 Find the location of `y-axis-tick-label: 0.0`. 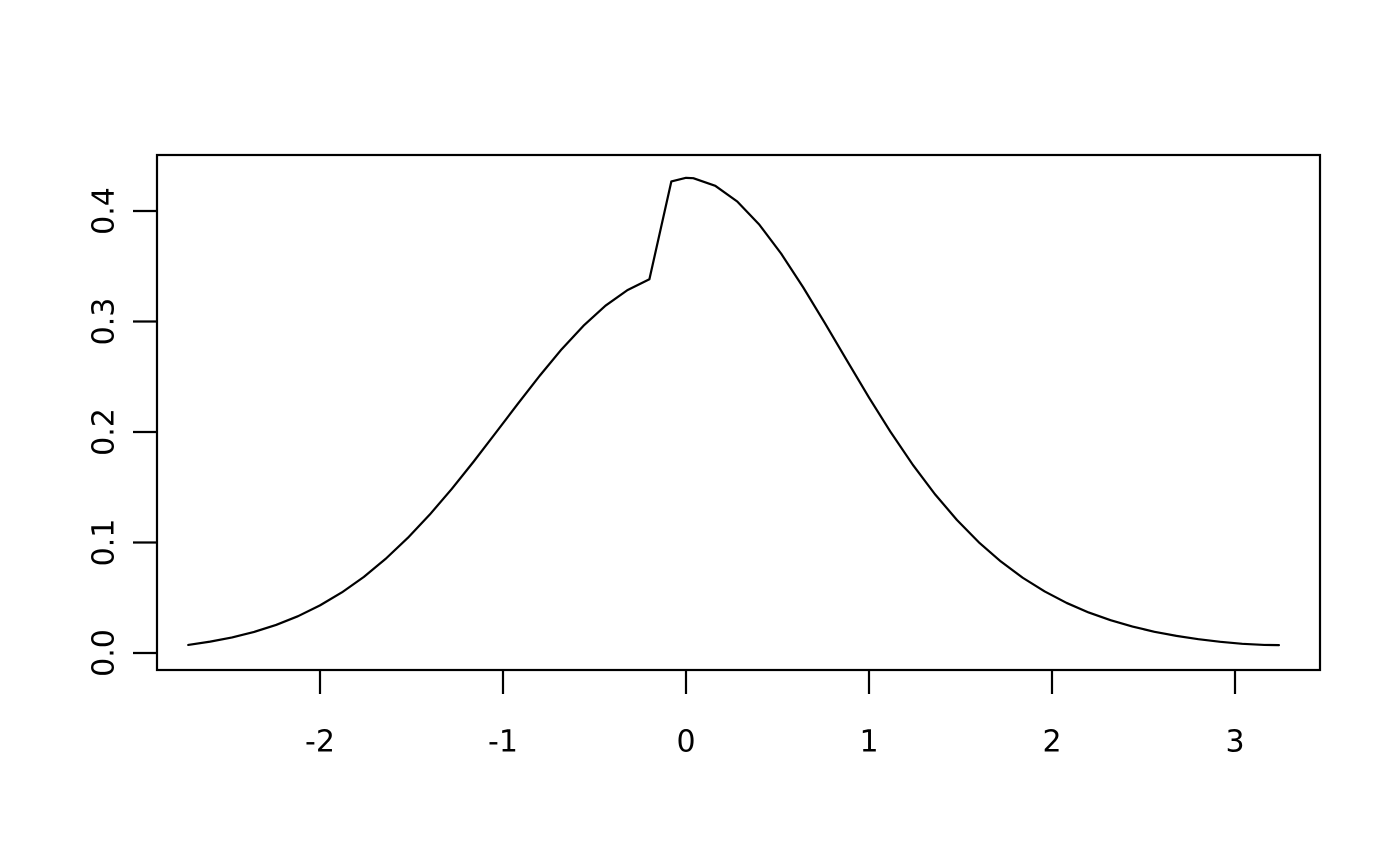

y-axis-tick-label: 0.0 is located at coordinates (104, 653).